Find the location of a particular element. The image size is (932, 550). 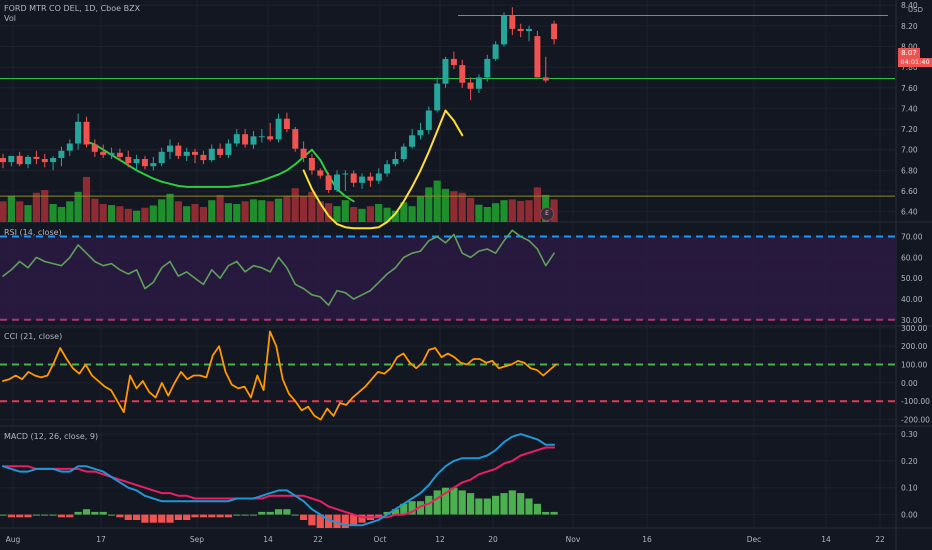

price-tick-label: 6.80 is located at coordinates (909, 170).